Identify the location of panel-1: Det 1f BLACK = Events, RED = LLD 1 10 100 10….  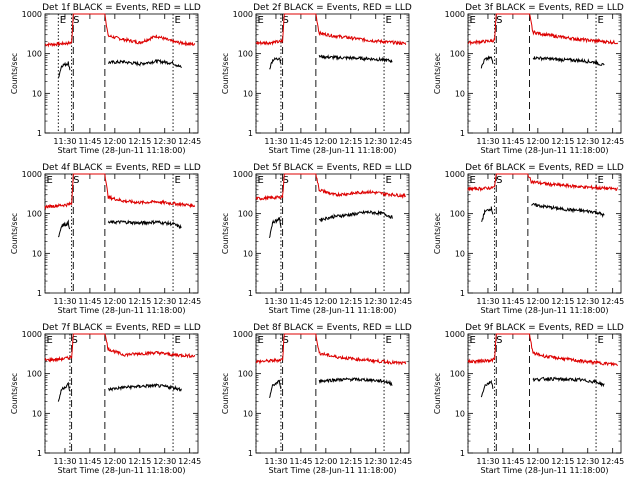
(105, 79).